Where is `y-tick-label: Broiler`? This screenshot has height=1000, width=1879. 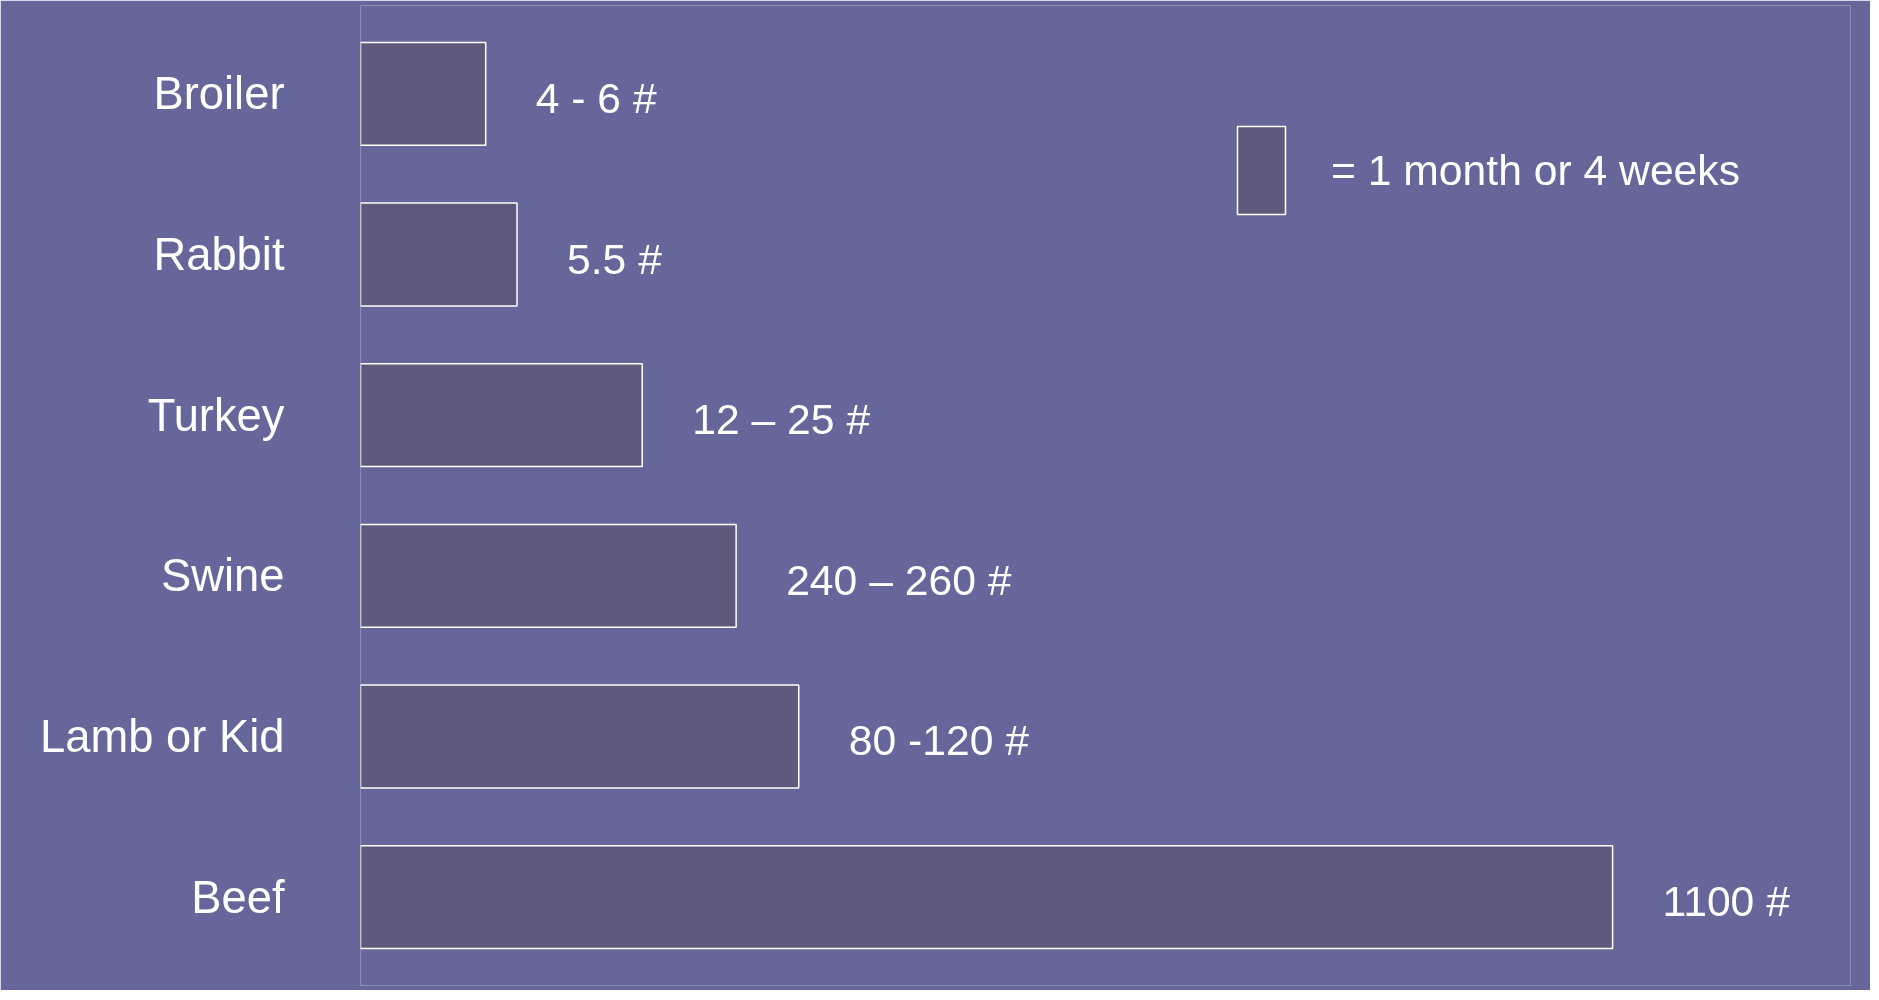 y-tick-label: Broiler is located at coordinates (219, 94).